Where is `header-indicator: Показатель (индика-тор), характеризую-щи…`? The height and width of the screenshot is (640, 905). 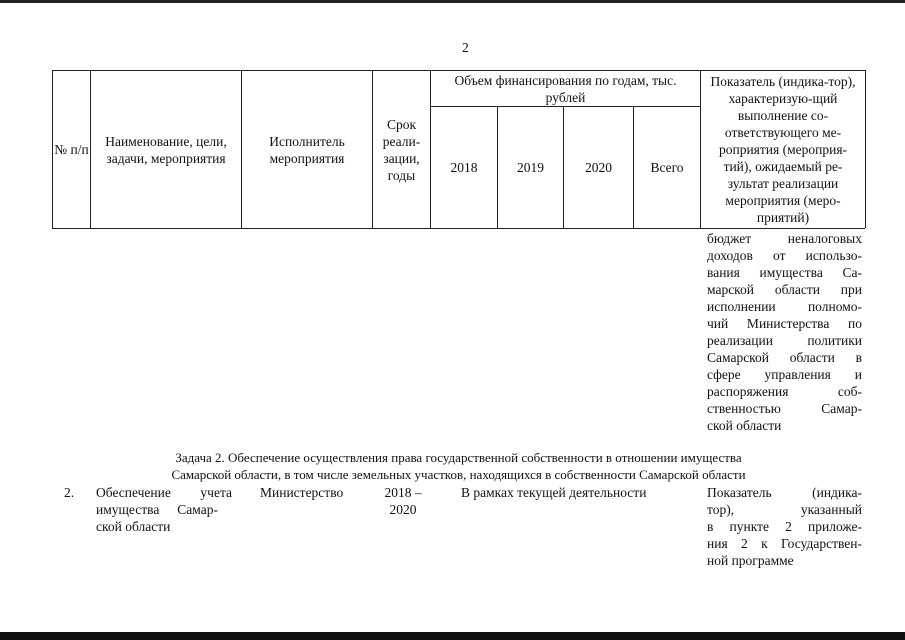 header-indicator: Показатель (индика-тор), характеризую-щи… is located at coordinates (783, 149).